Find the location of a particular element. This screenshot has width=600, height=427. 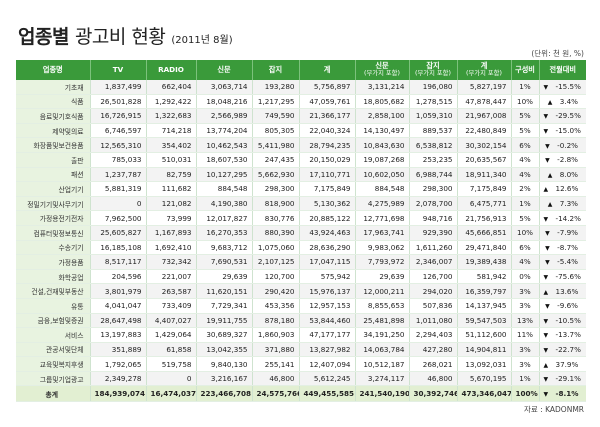

value-cell: 929,390 is located at coordinates (433, 233).